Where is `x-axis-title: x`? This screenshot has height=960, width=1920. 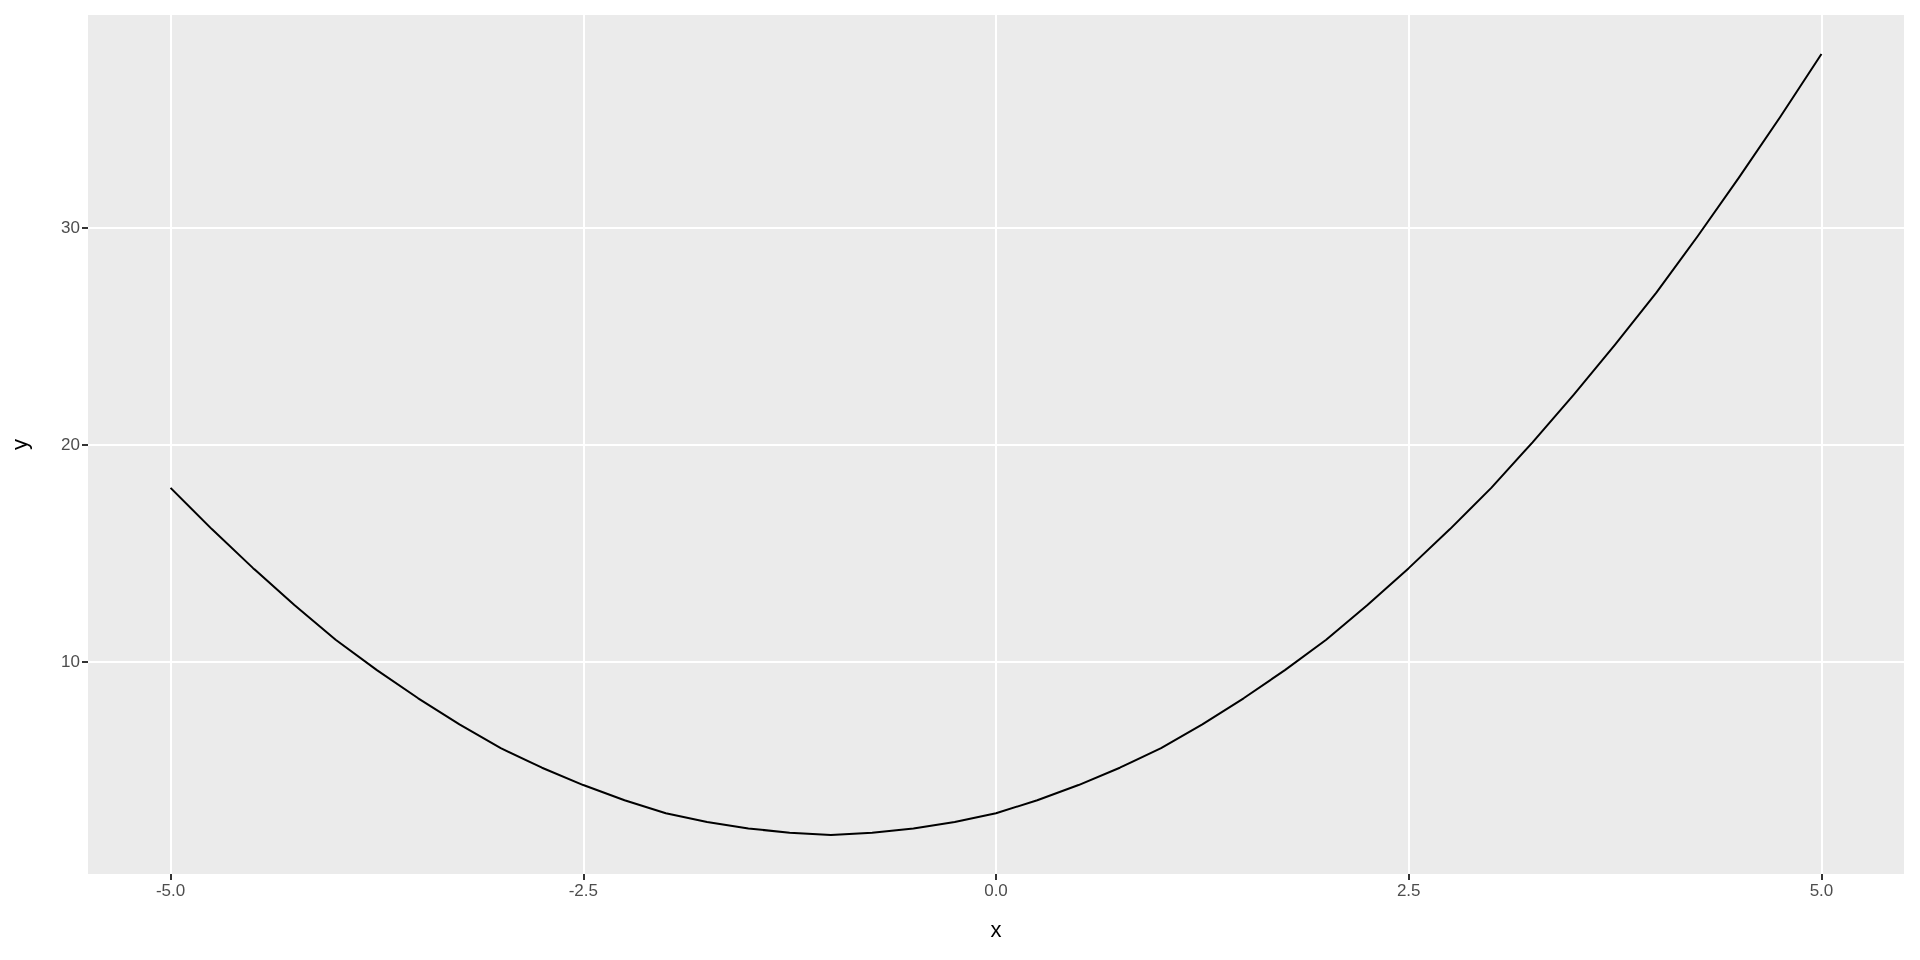
x-axis-title: x is located at coordinates (996, 929).